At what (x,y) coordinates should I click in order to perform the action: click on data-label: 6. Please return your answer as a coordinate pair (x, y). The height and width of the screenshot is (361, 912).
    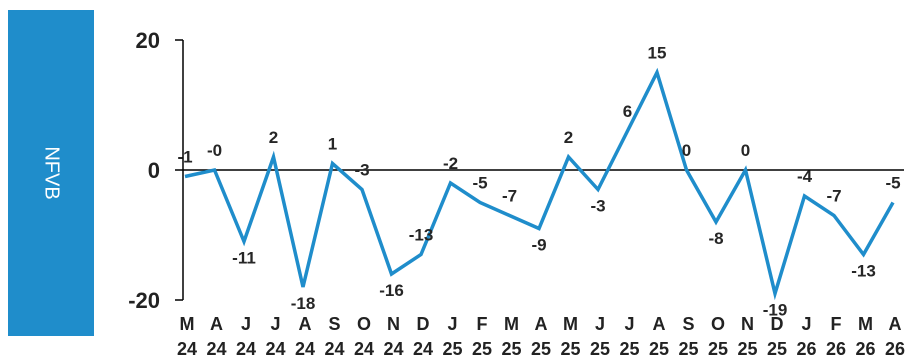
    Looking at the image, I should click on (627, 111).